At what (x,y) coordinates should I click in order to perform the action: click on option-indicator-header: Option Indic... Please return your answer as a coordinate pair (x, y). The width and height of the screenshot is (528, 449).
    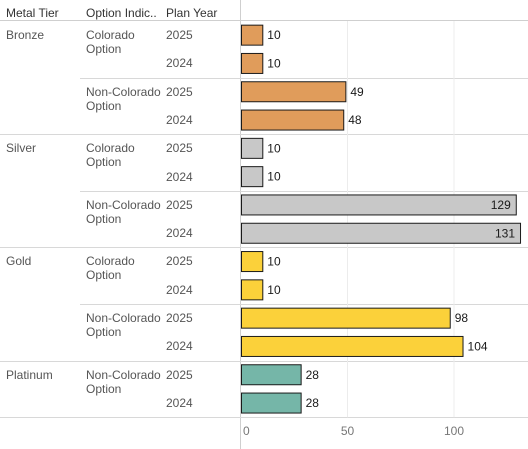
    Looking at the image, I should click on (121, 13).